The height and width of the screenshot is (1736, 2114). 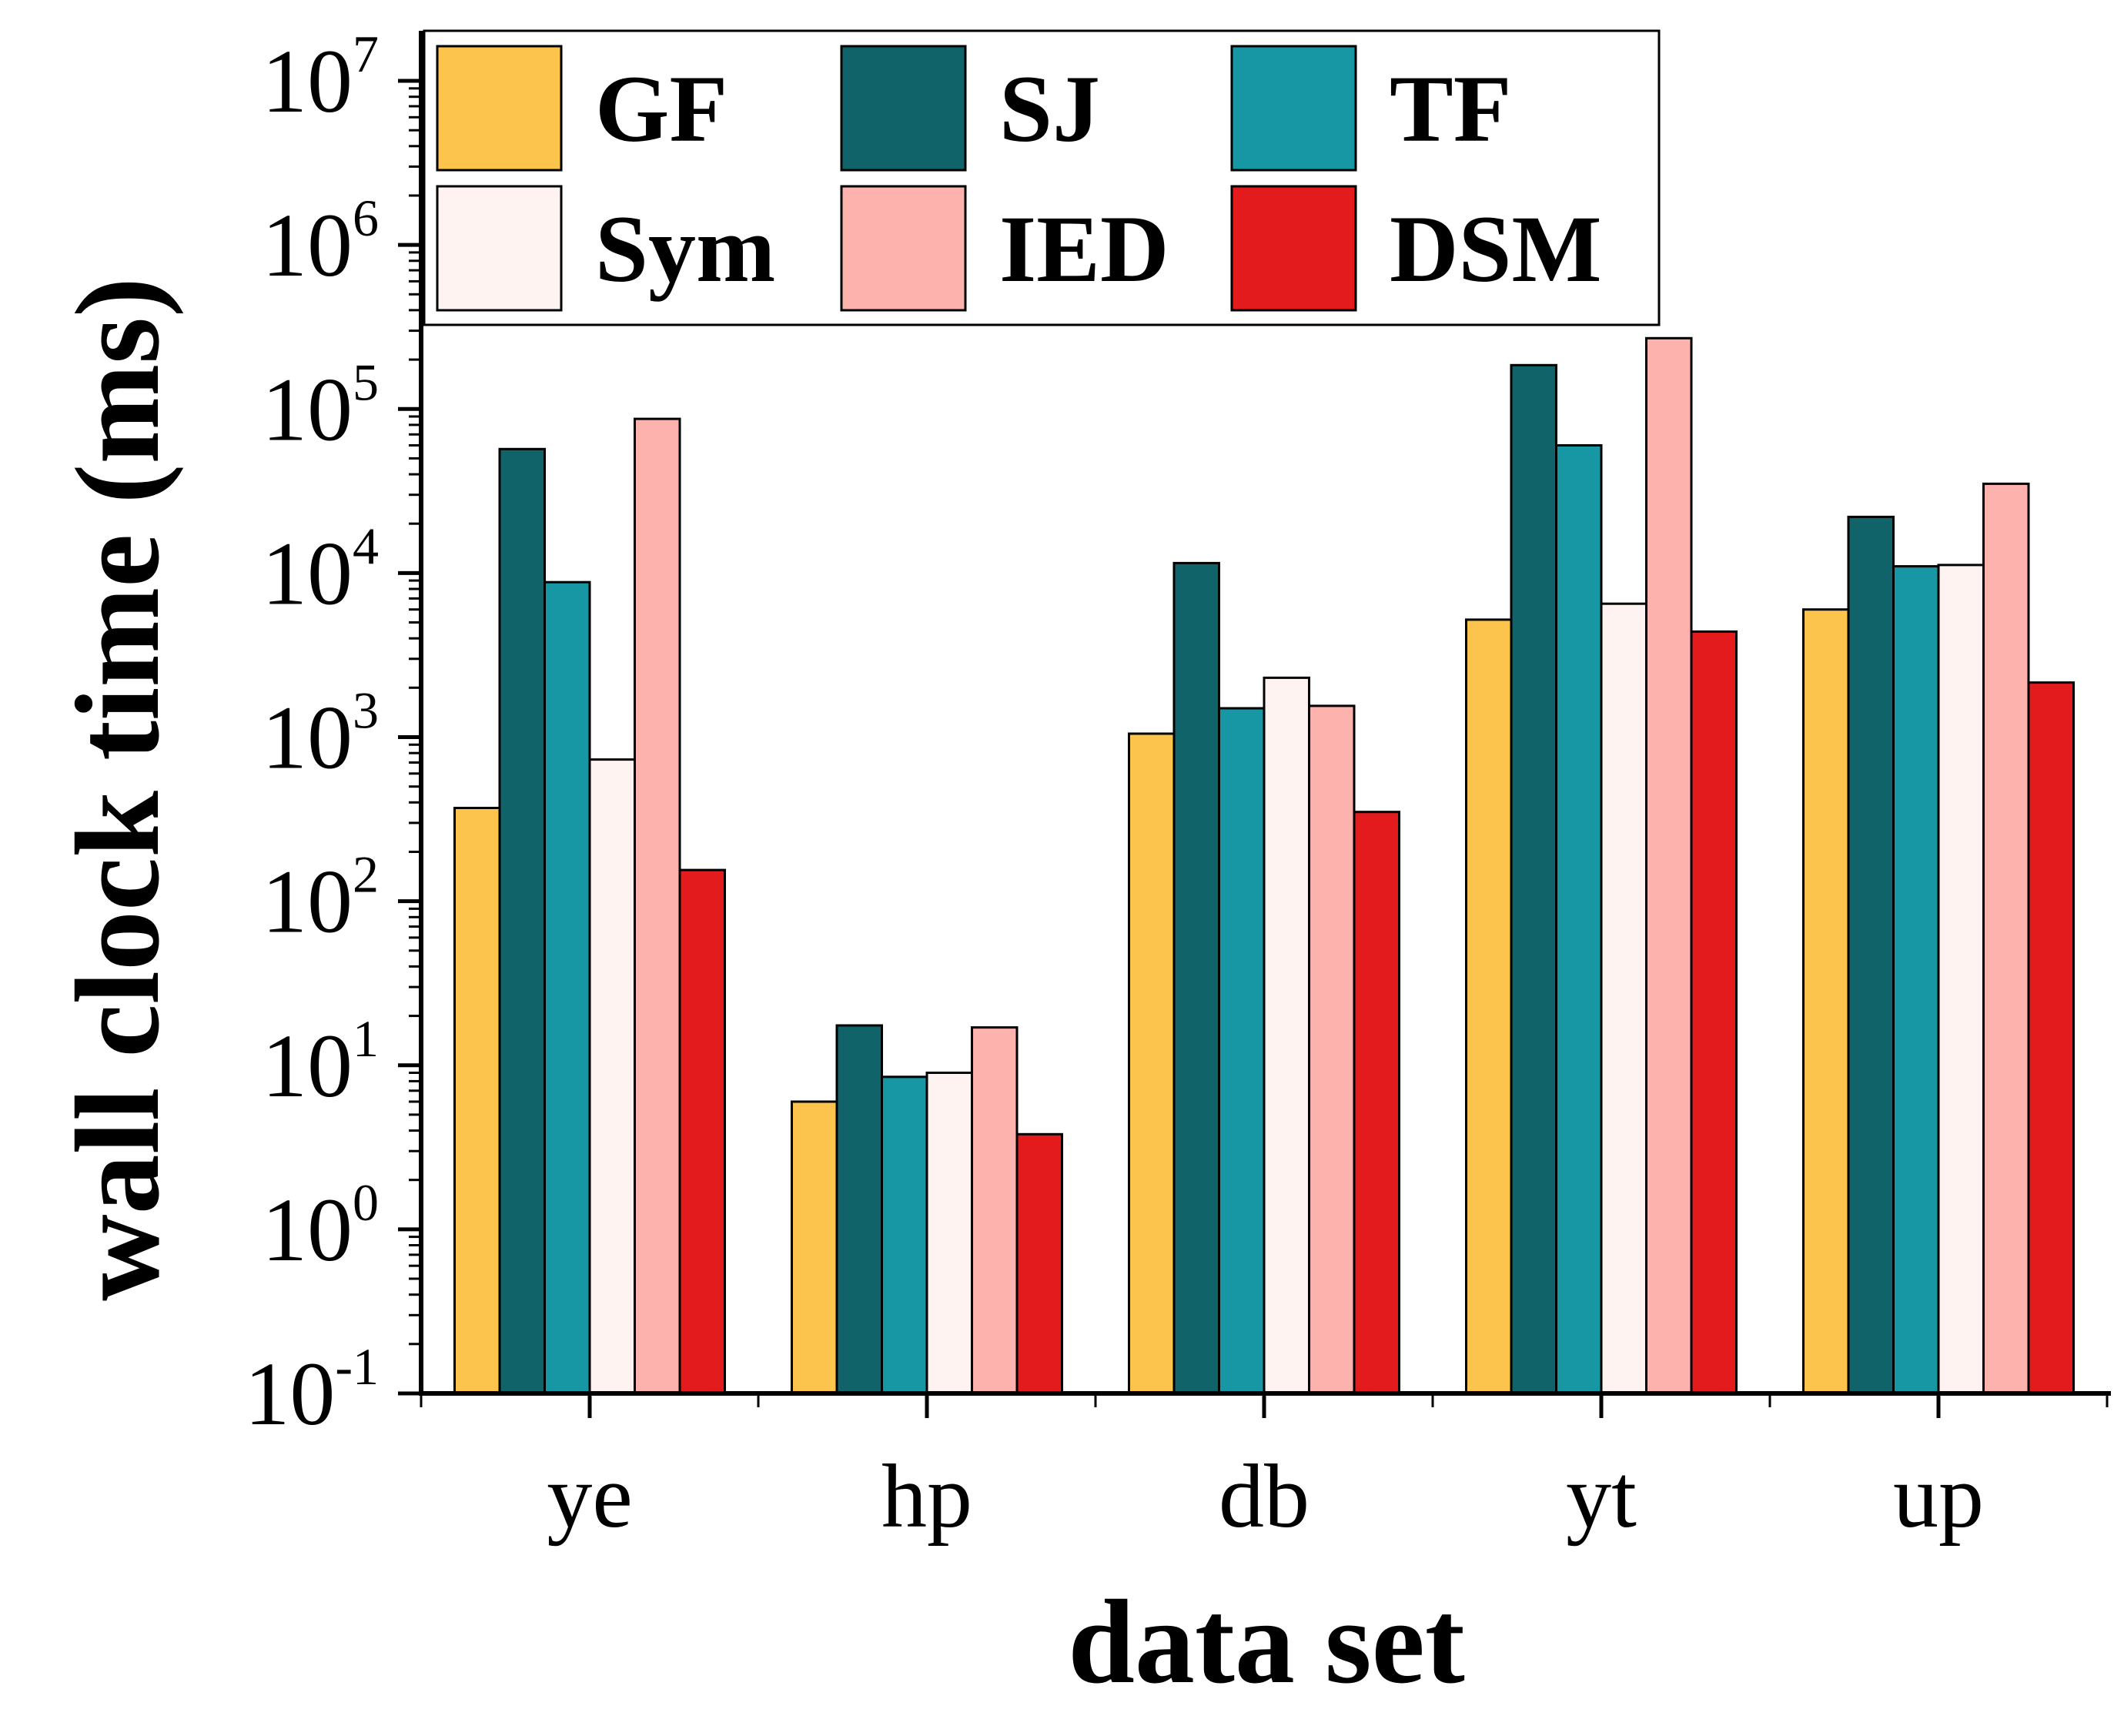 What do you see at coordinates (320, 242) in the screenshot?
I see `y-tick-label: 10⁶` at bounding box center [320, 242].